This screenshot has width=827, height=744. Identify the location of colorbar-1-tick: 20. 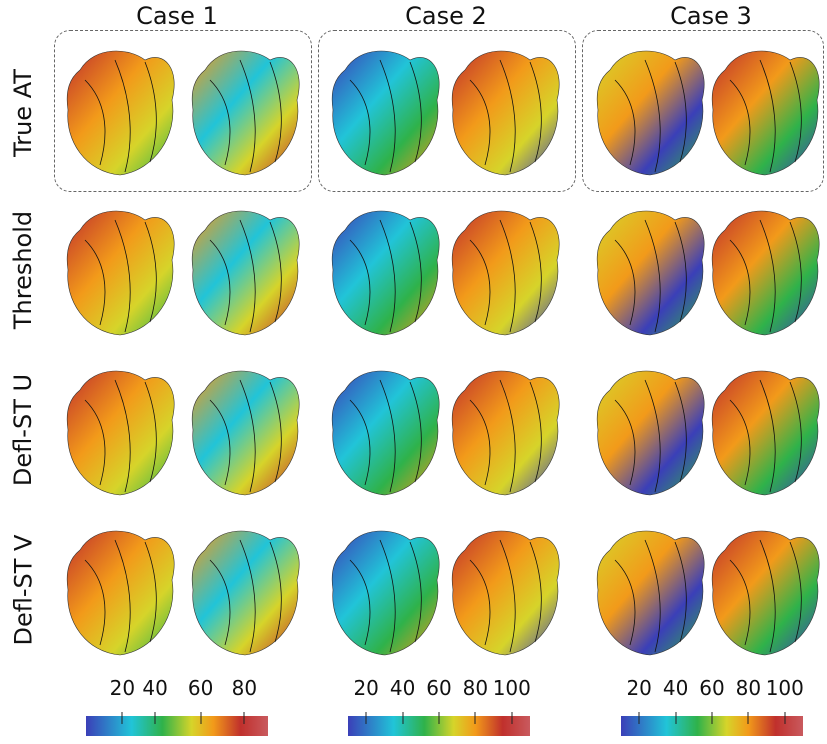
(122, 688).